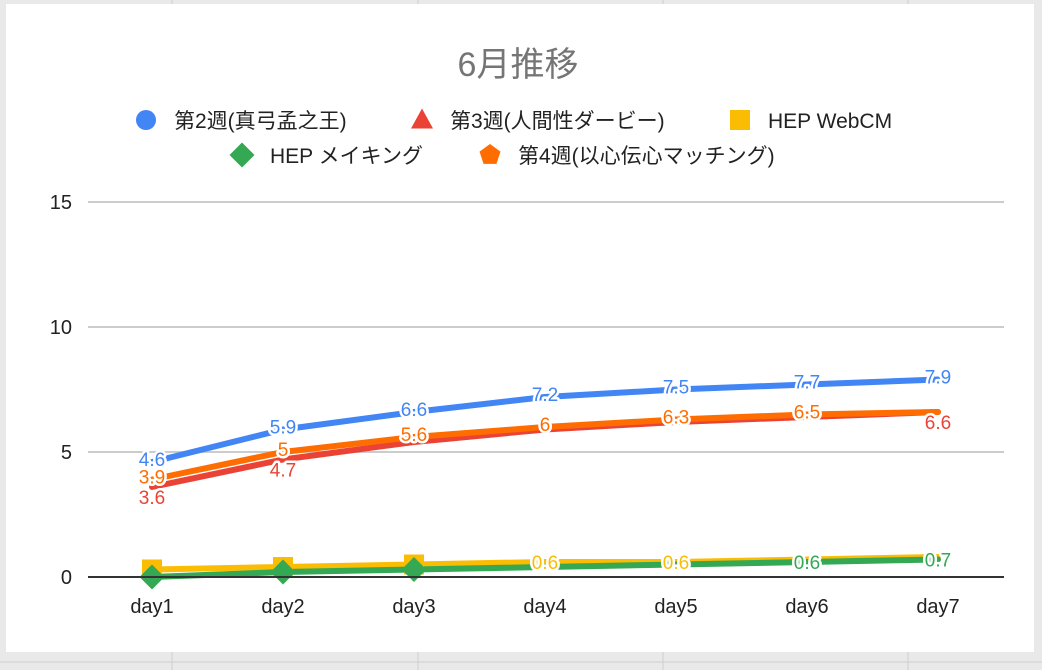  I want to click on x-axis-tick-labels: day1 day2 day3 day4 day5 day6 day7, so click(544, 607).